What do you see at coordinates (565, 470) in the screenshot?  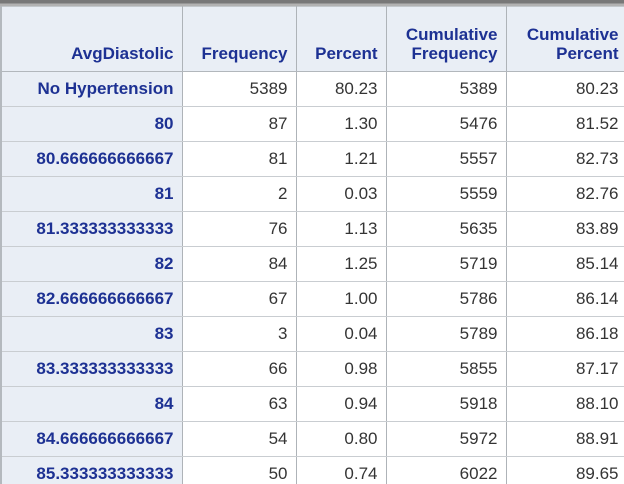 I see `cell-cumulative-percent: 89.65` at bounding box center [565, 470].